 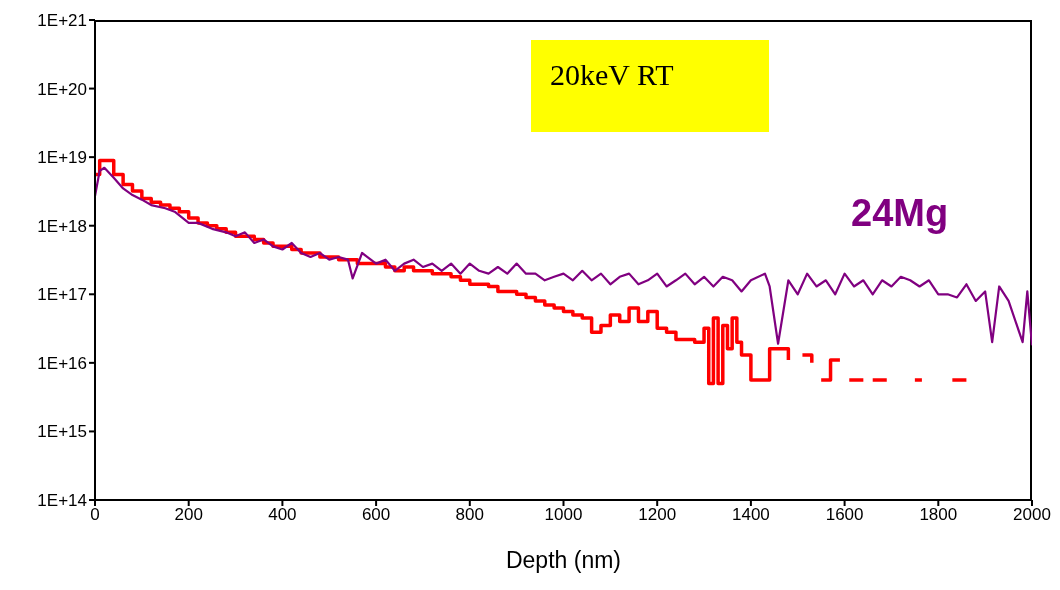 What do you see at coordinates (376, 515) in the screenshot?
I see `x-tick-label: 600` at bounding box center [376, 515].